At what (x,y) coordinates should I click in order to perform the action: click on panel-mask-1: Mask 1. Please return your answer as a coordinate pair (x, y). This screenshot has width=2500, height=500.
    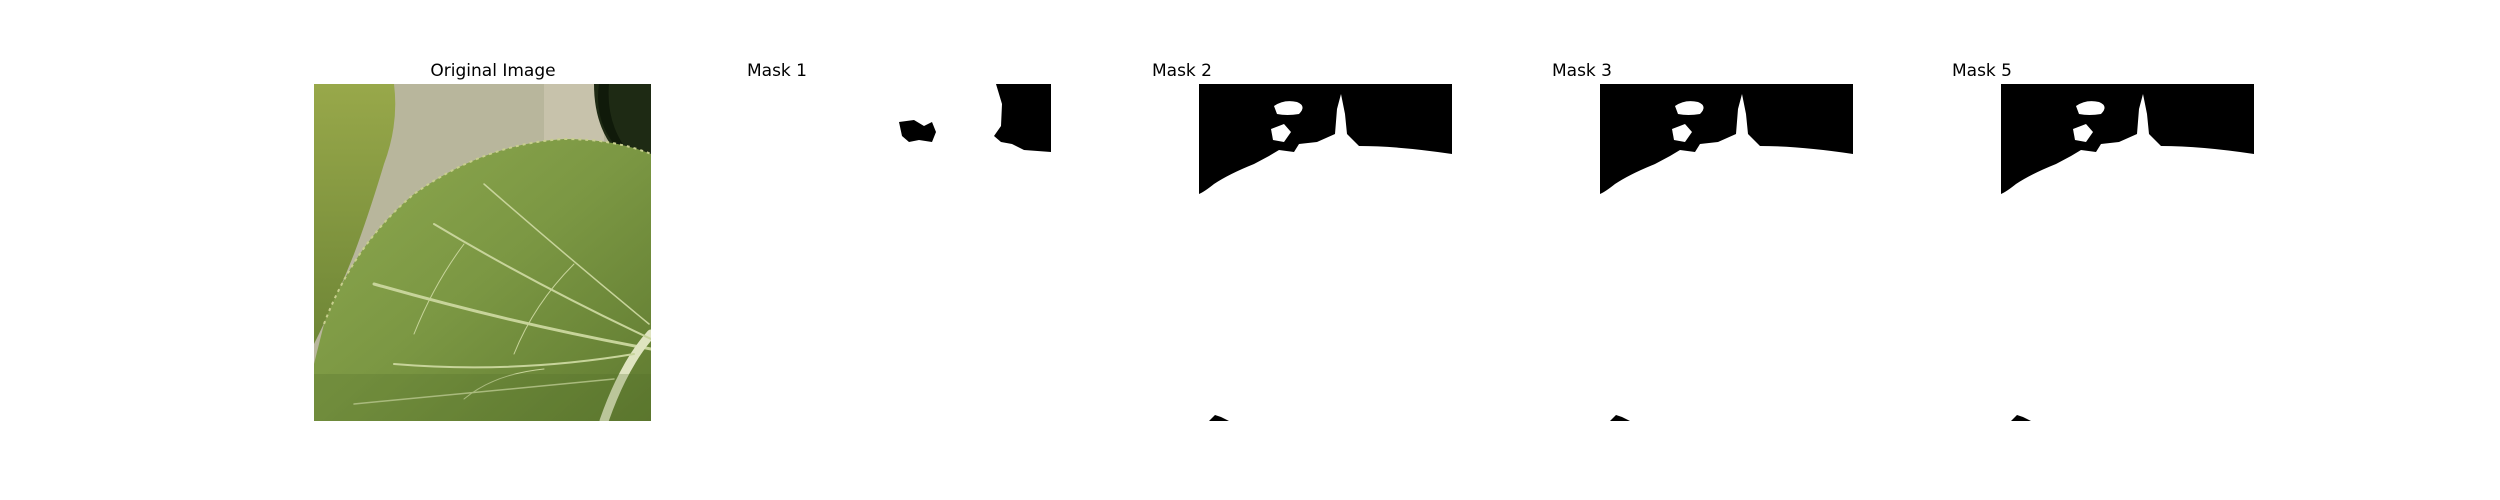
    Looking at the image, I should click on (882, 250).